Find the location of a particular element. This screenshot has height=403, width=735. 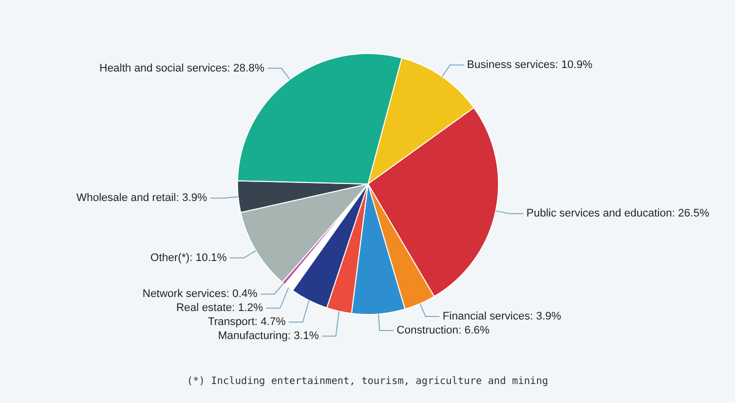

slice-label: Business services: 10.9% is located at coordinates (530, 65).